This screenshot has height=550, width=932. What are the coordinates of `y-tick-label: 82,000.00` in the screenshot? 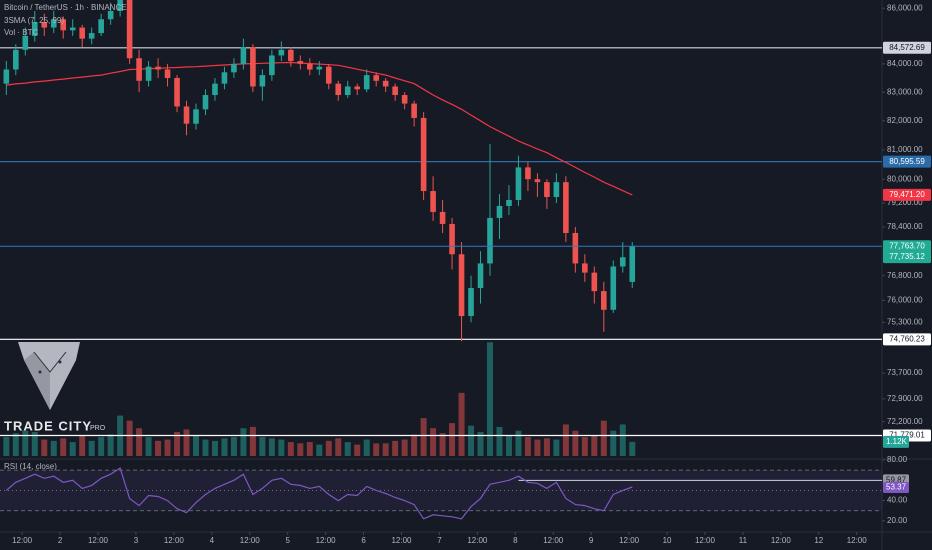 It's located at (905, 120).